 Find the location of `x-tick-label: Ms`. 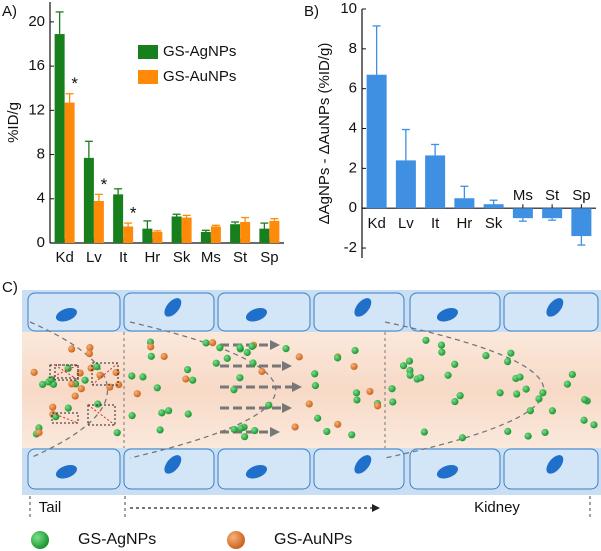

x-tick-label: Ms is located at coordinates (523, 195).